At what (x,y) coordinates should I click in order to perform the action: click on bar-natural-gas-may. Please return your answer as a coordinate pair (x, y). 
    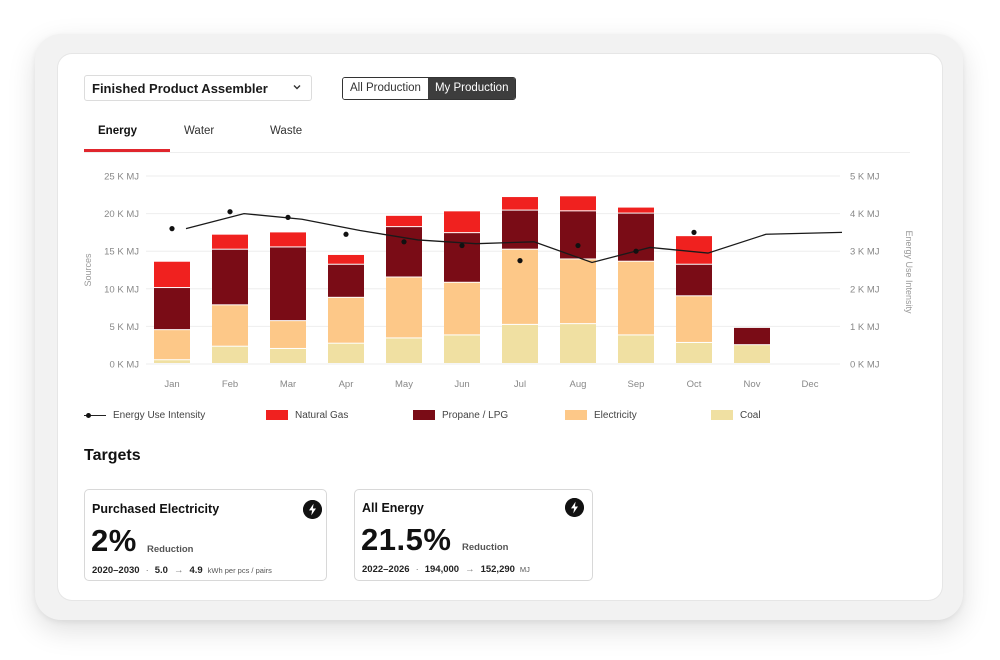
    Looking at the image, I should click on (404, 221).